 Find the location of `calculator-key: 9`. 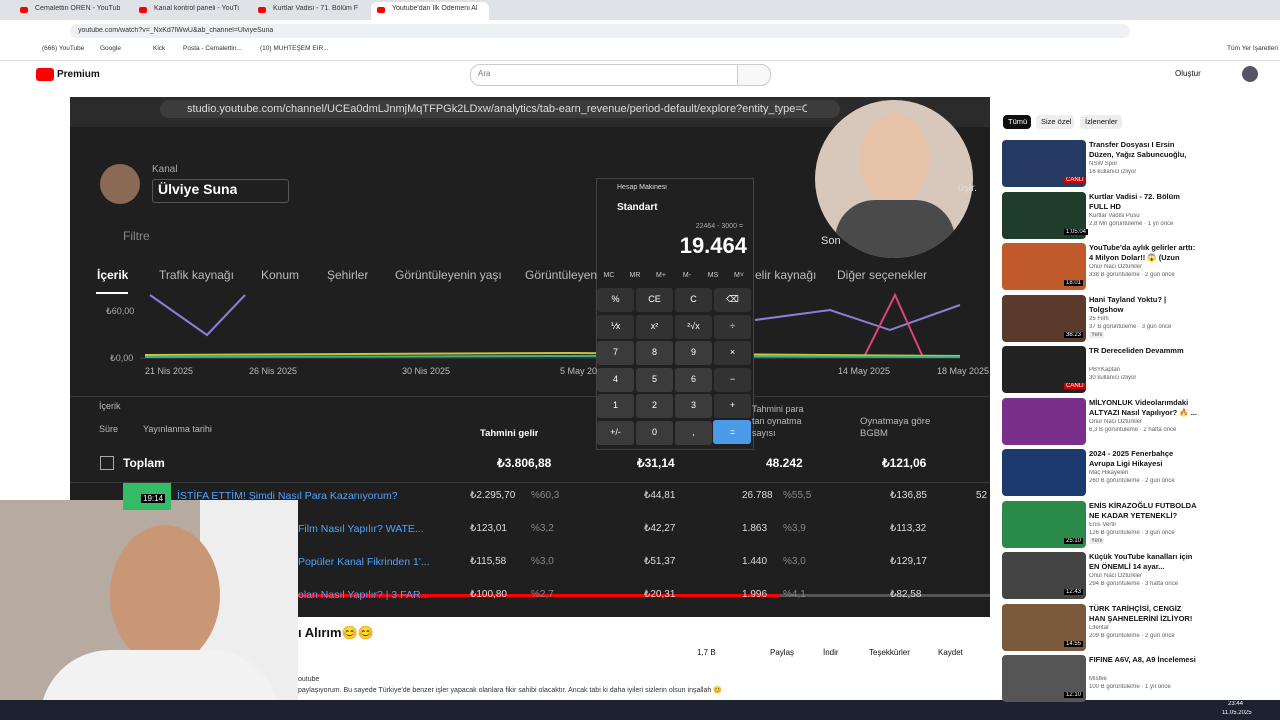

calculator-key: 9 is located at coordinates (693, 352).